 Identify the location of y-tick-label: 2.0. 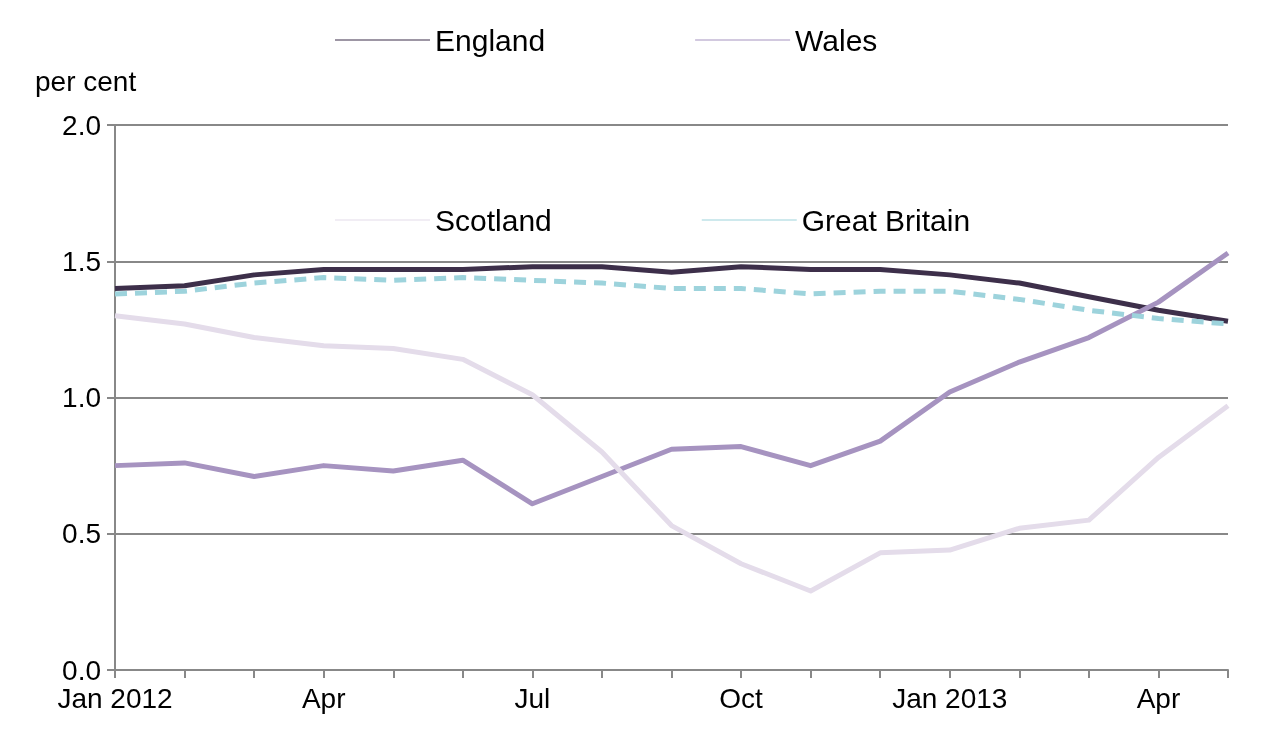
(81, 125).